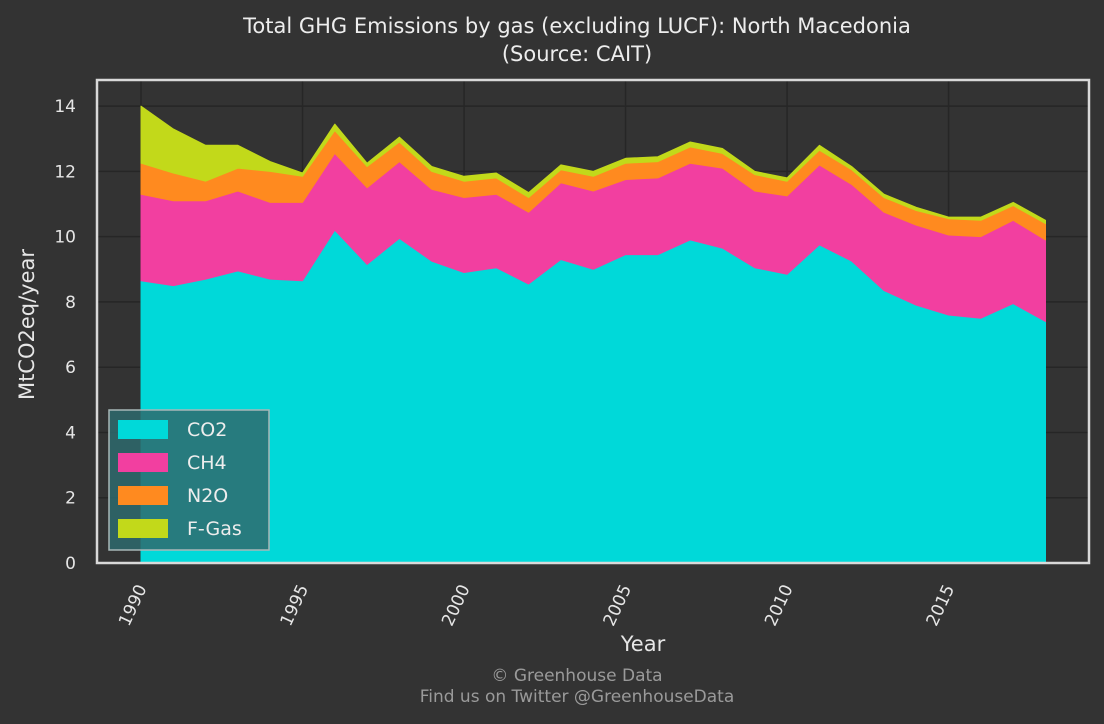  Describe the element at coordinates (577, 54) in the screenshot. I see `title-line-2: (Source: CAIT)` at that location.